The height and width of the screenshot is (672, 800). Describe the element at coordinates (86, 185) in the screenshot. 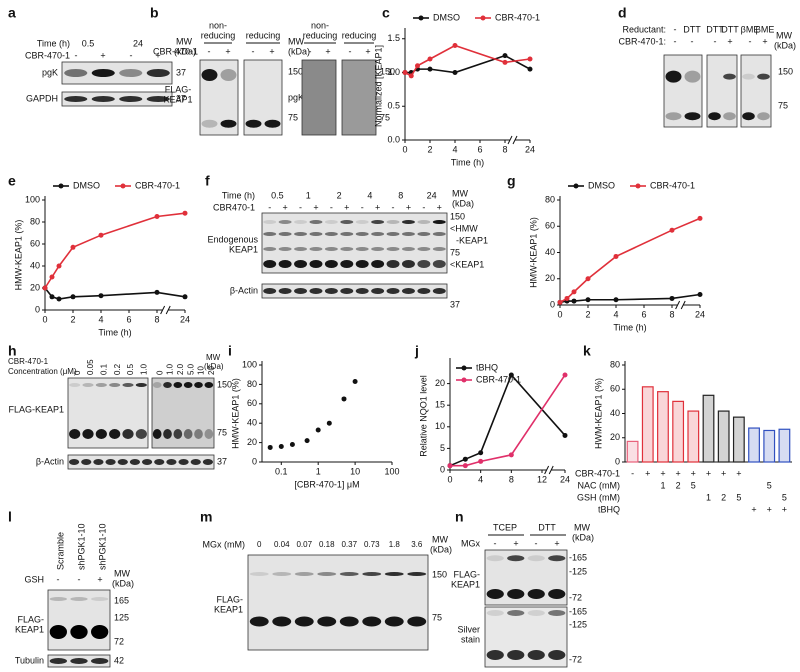

I see `legend-label: DMSO` at that location.